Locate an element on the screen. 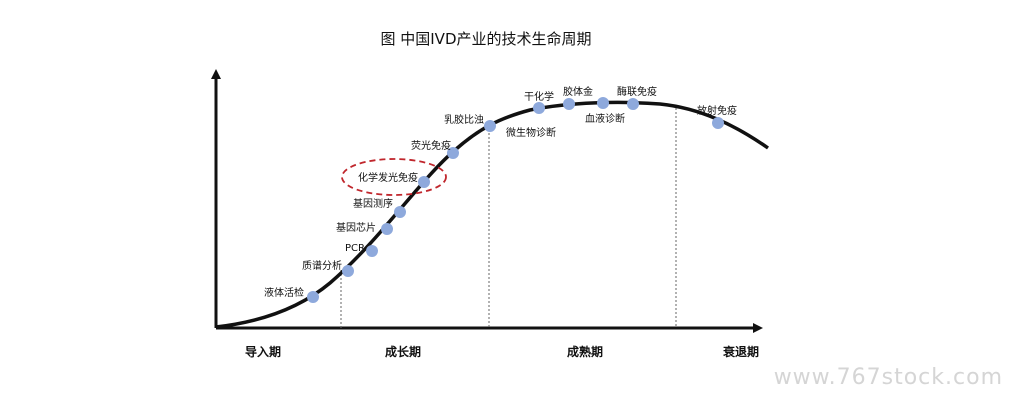 The image size is (1011, 402). point-pcr is located at coordinates (372, 251).